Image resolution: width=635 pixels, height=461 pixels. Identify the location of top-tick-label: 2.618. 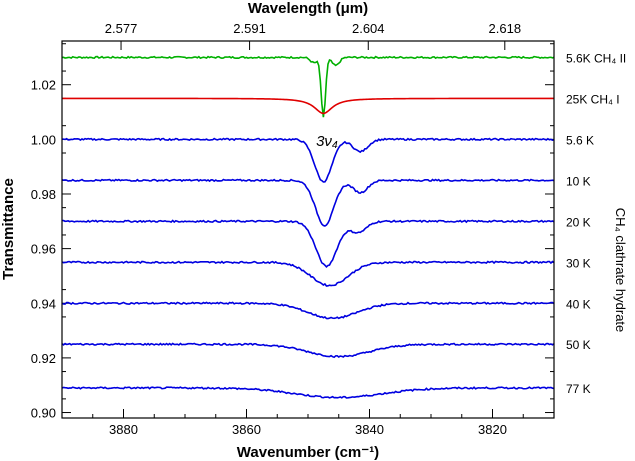
(505, 28).